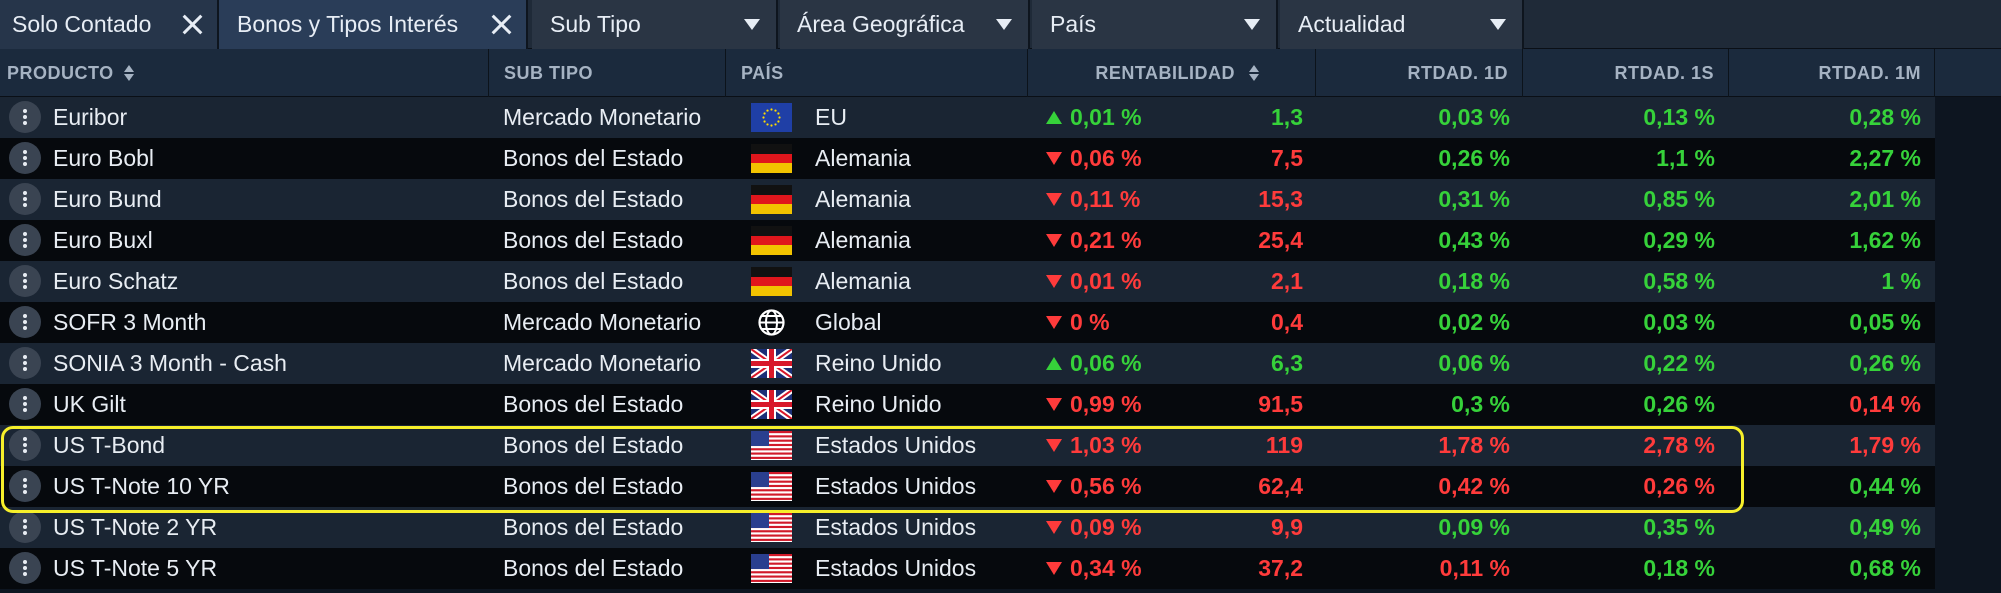 The width and height of the screenshot is (2001, 593). I want to click on cell-producto: Euribor, so click(90, 117).